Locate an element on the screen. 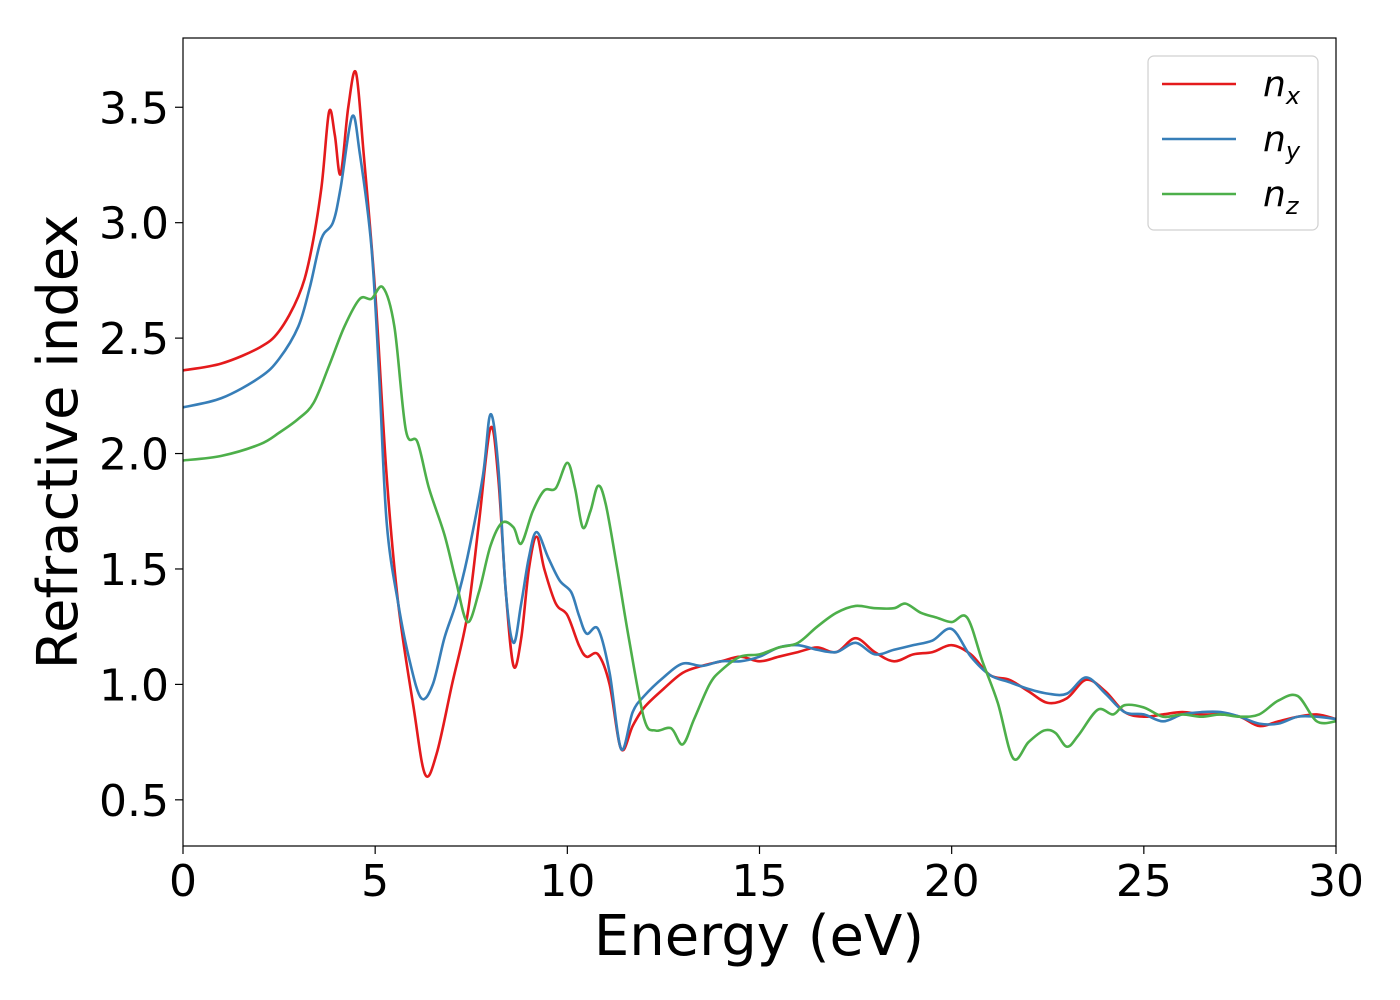 This screenshot has width=1400, height=1000. y-tick-label: 2.0 is located at coordinates (134, 455).